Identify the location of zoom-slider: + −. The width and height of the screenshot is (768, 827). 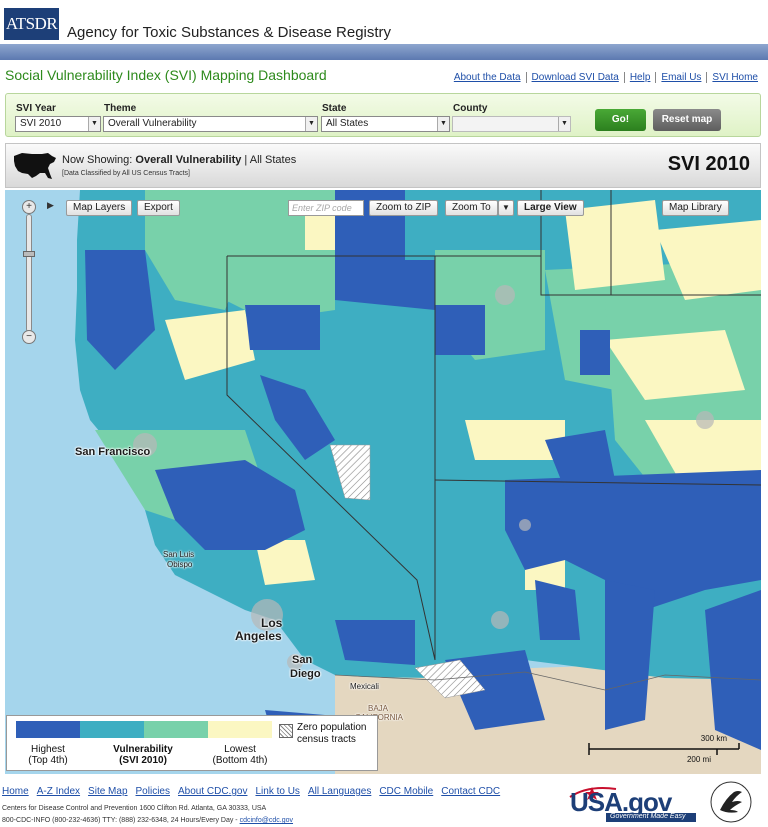
(29, 274).